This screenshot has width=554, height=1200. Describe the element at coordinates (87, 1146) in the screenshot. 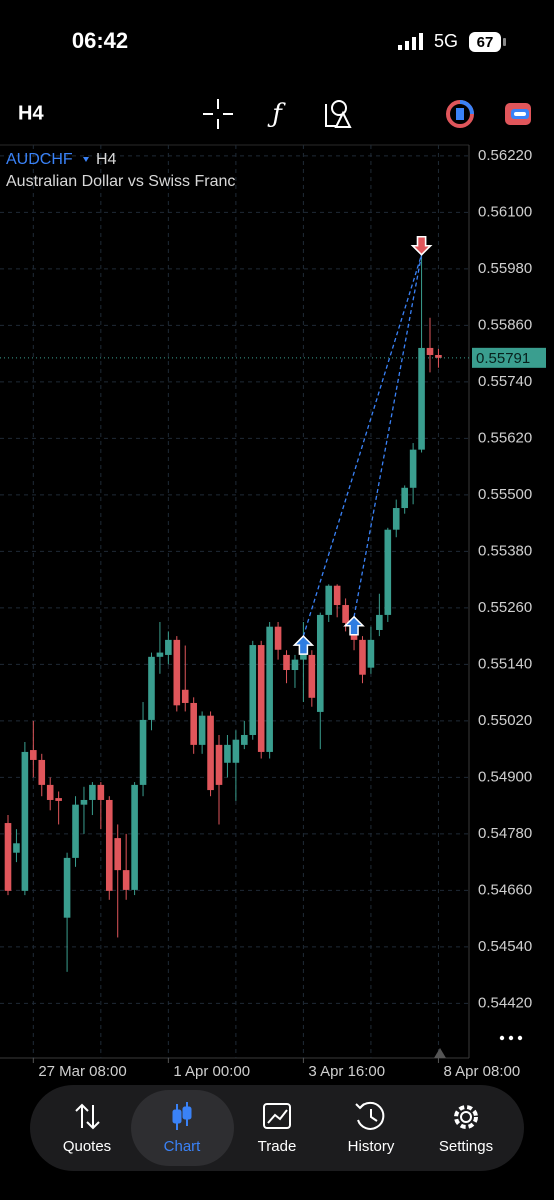

I see `nav-tab: Quotes` at that location.